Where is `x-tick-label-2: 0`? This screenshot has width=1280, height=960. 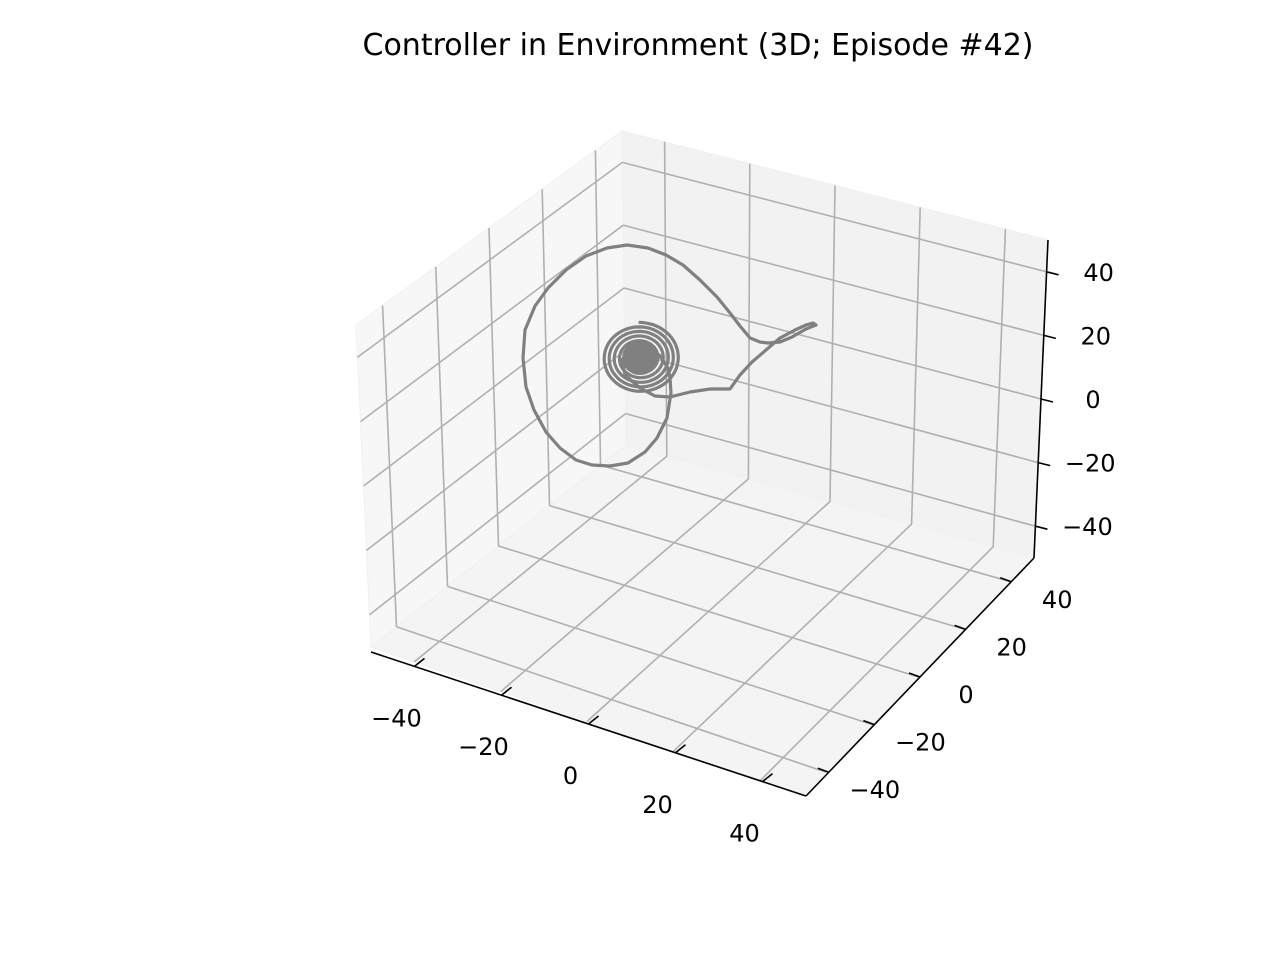
x-tick-label-2: 0 is located at coordinates (570, 776).